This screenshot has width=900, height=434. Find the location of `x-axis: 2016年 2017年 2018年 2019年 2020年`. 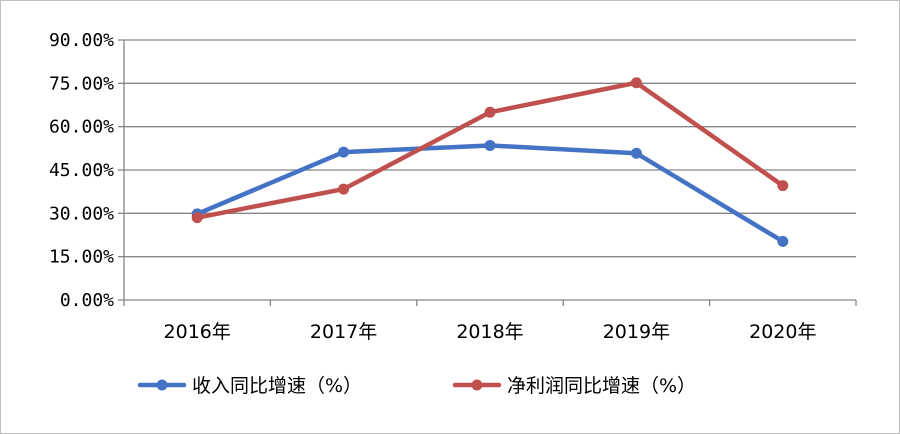

x-axis: 2016年 2017年 2018年 2019年 2020年 is located at coordinates (490, 321).